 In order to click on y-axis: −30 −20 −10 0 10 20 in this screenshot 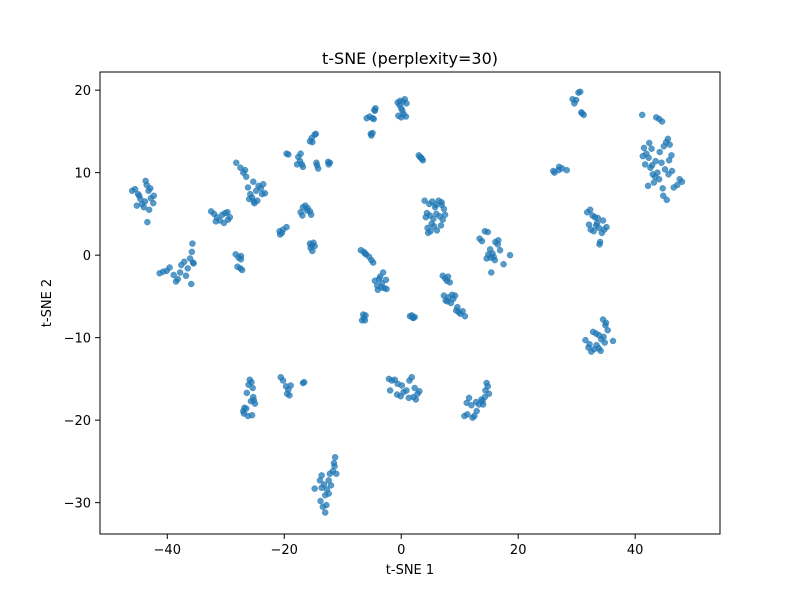, I will do `click(82, 298)`.